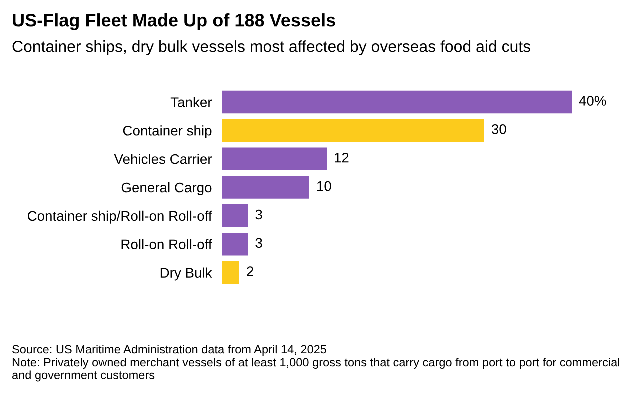 Image resolution: width=633 pixels, height=396 pixels. I want to click on data-label: 10, so click(325, 186).